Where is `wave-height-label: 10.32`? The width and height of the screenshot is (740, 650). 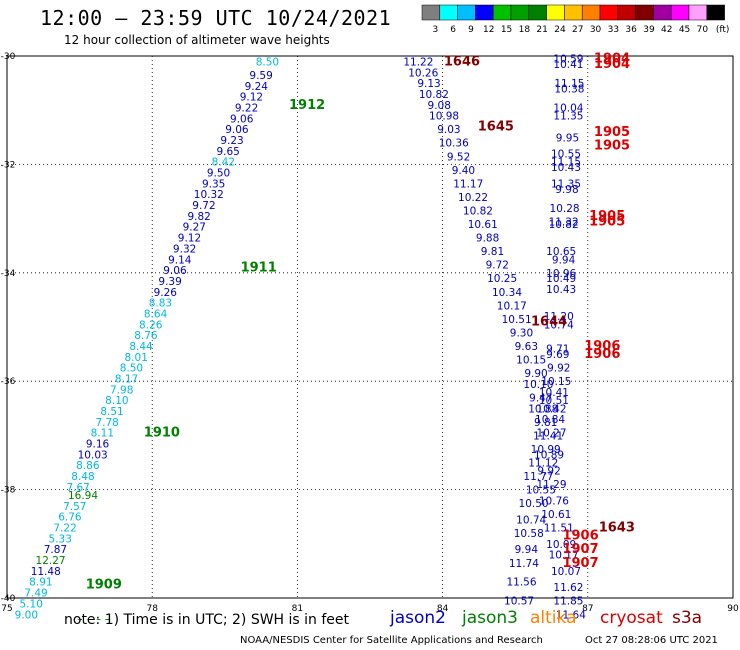
wave-height-label: 10.32 is located at coordinates (209, 195).